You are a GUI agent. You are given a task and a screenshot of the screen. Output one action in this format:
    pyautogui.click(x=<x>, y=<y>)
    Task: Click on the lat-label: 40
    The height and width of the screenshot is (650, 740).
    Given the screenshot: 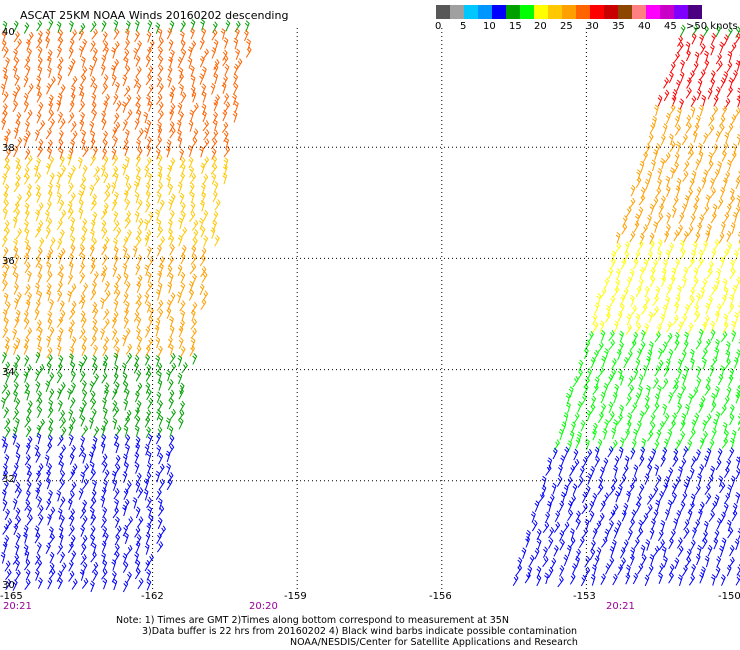 What is the action you would take?
    pyautogui.click(x=8, y=32)
    